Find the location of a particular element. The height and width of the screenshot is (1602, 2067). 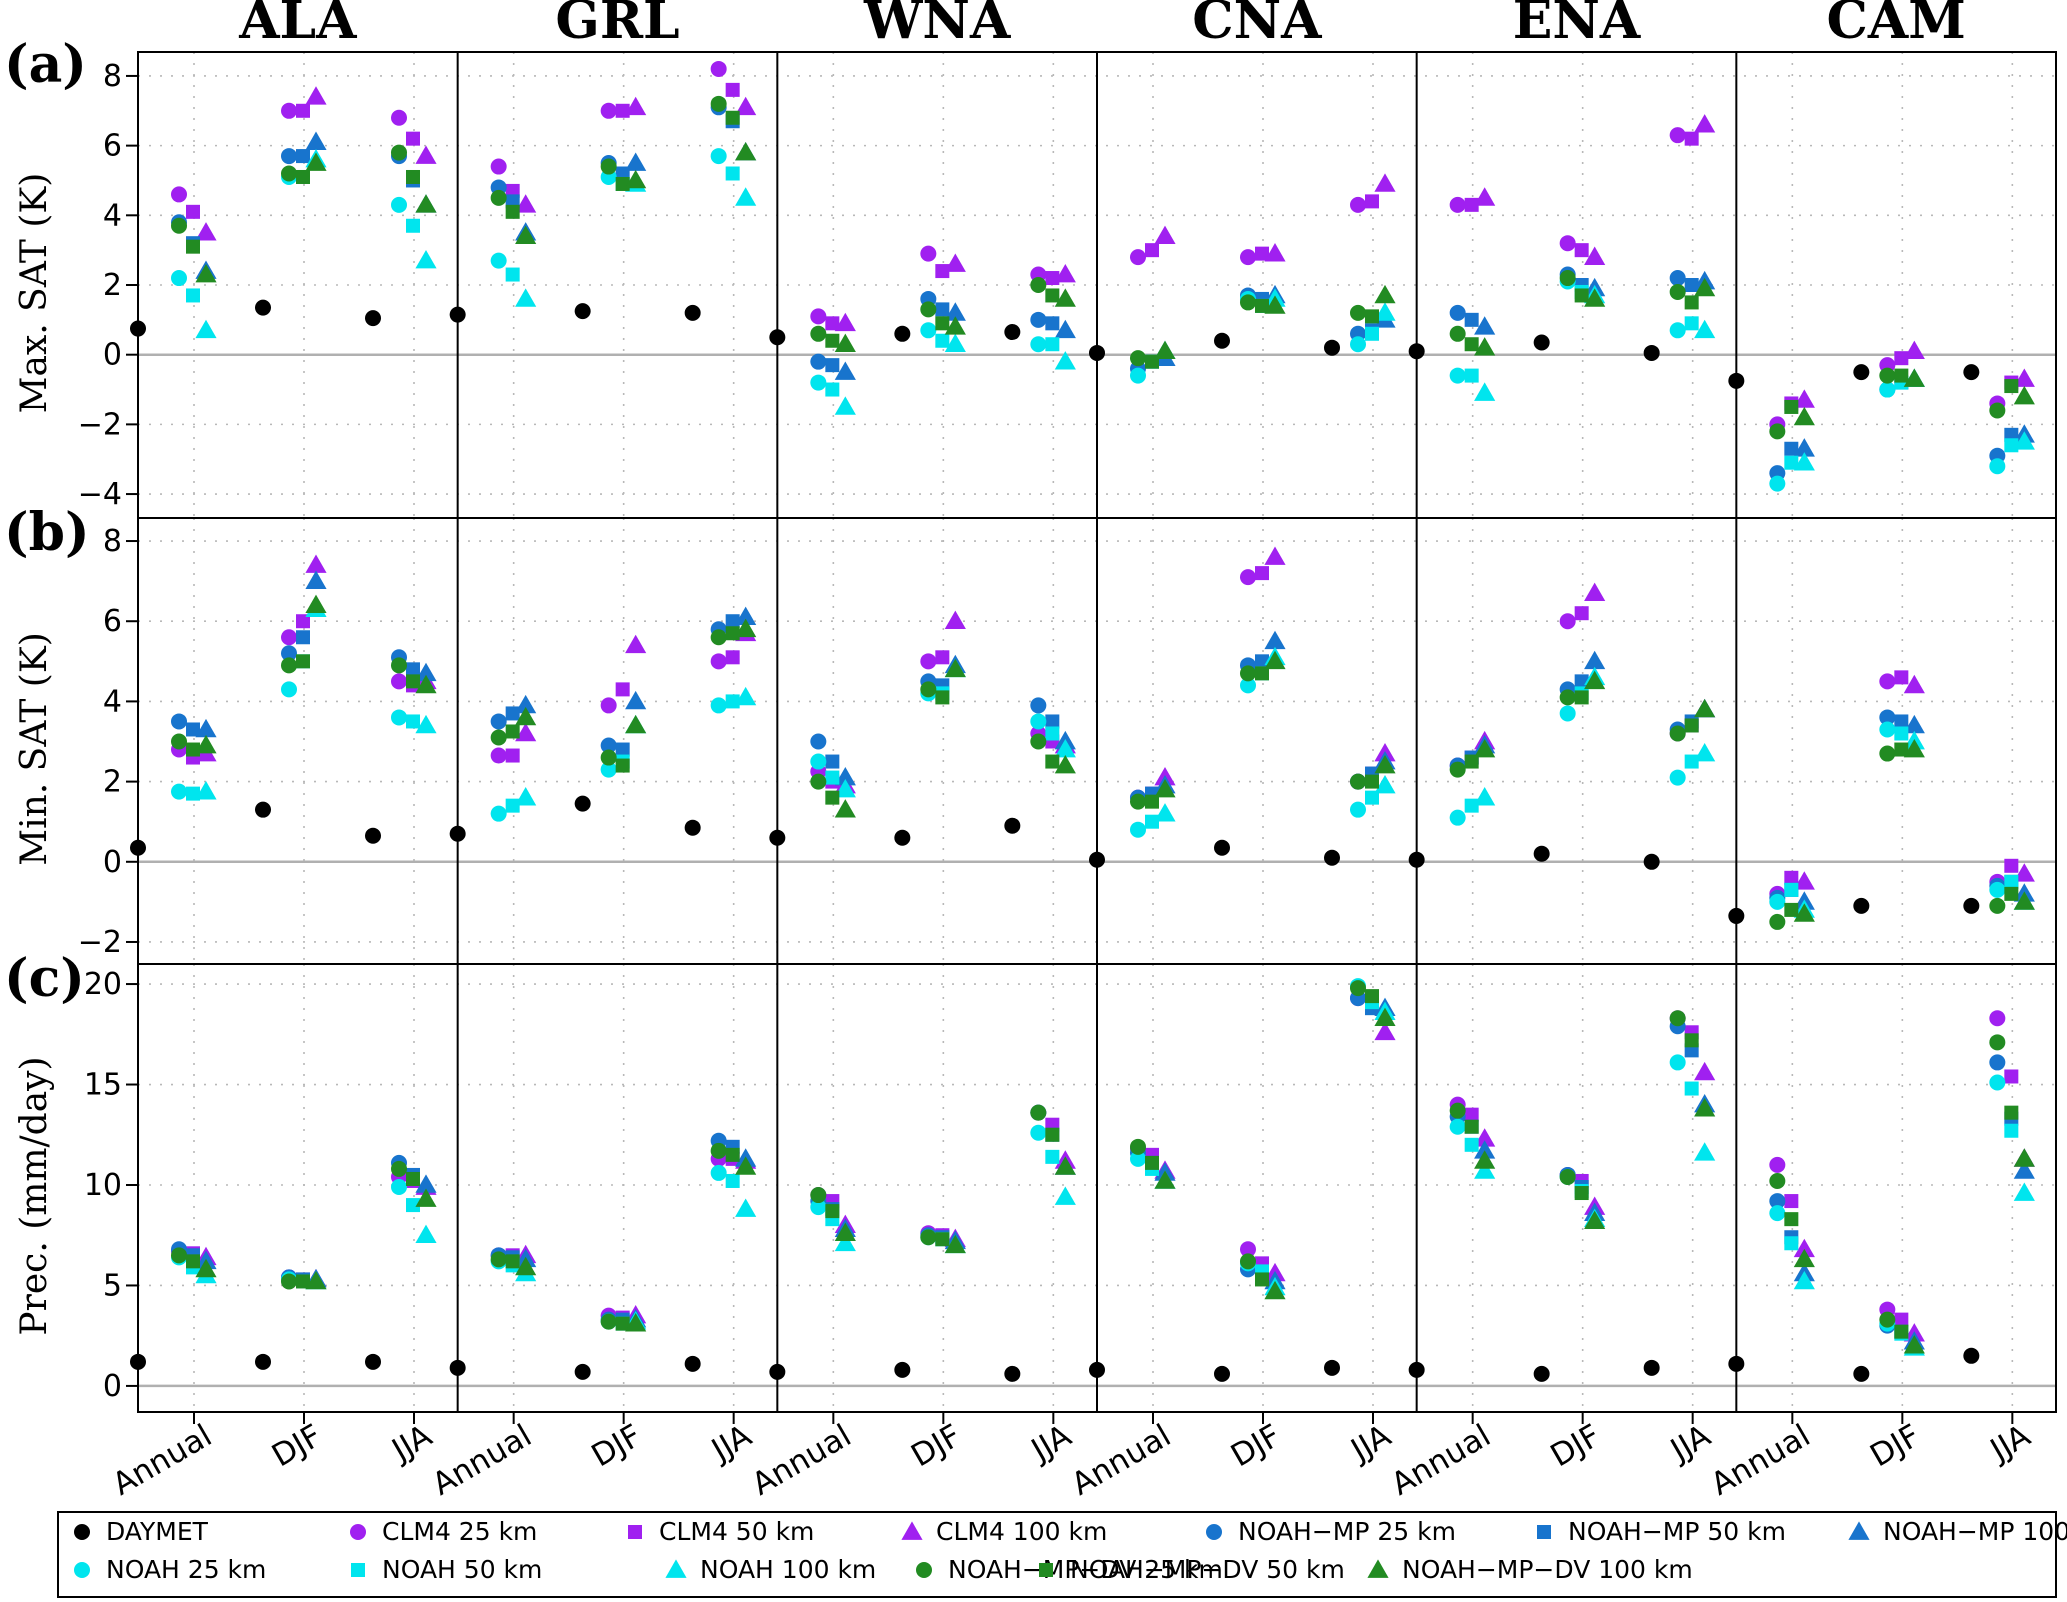

point-ala-jja-s6 is located at coordinates (426, 1183).